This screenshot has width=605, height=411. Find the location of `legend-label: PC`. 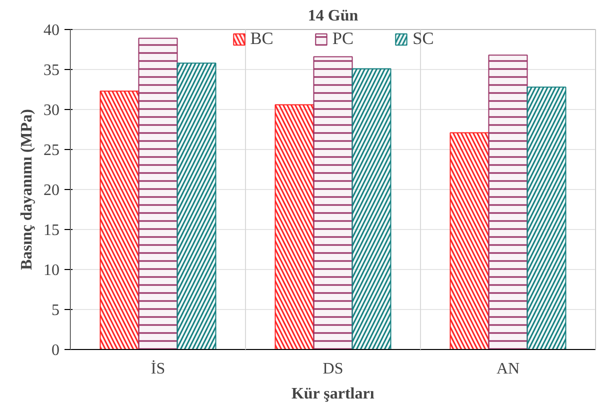

legend-label: PC is located at coordinates (343, 39).